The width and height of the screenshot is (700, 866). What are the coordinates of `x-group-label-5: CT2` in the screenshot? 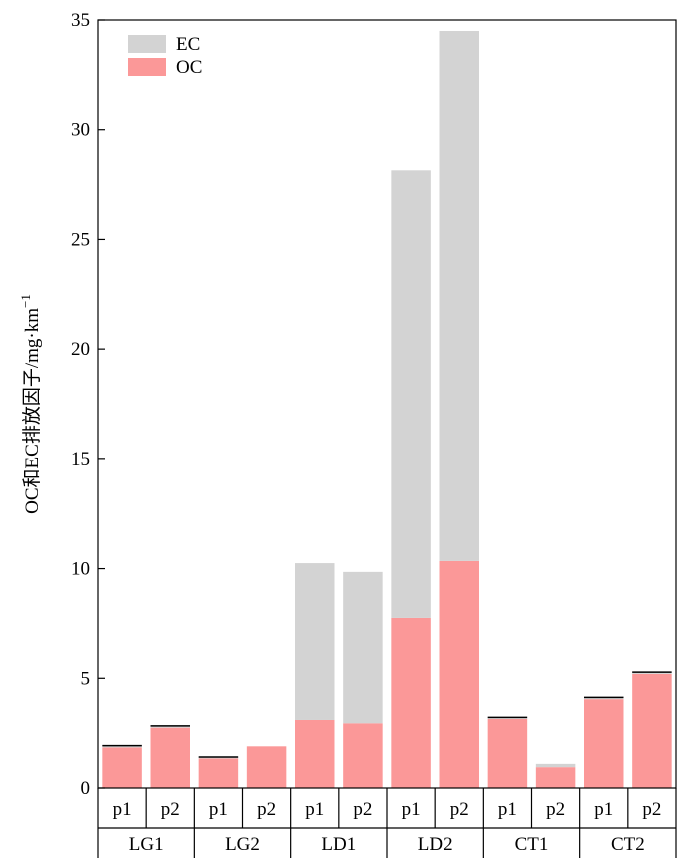 It's located at (628, 844).